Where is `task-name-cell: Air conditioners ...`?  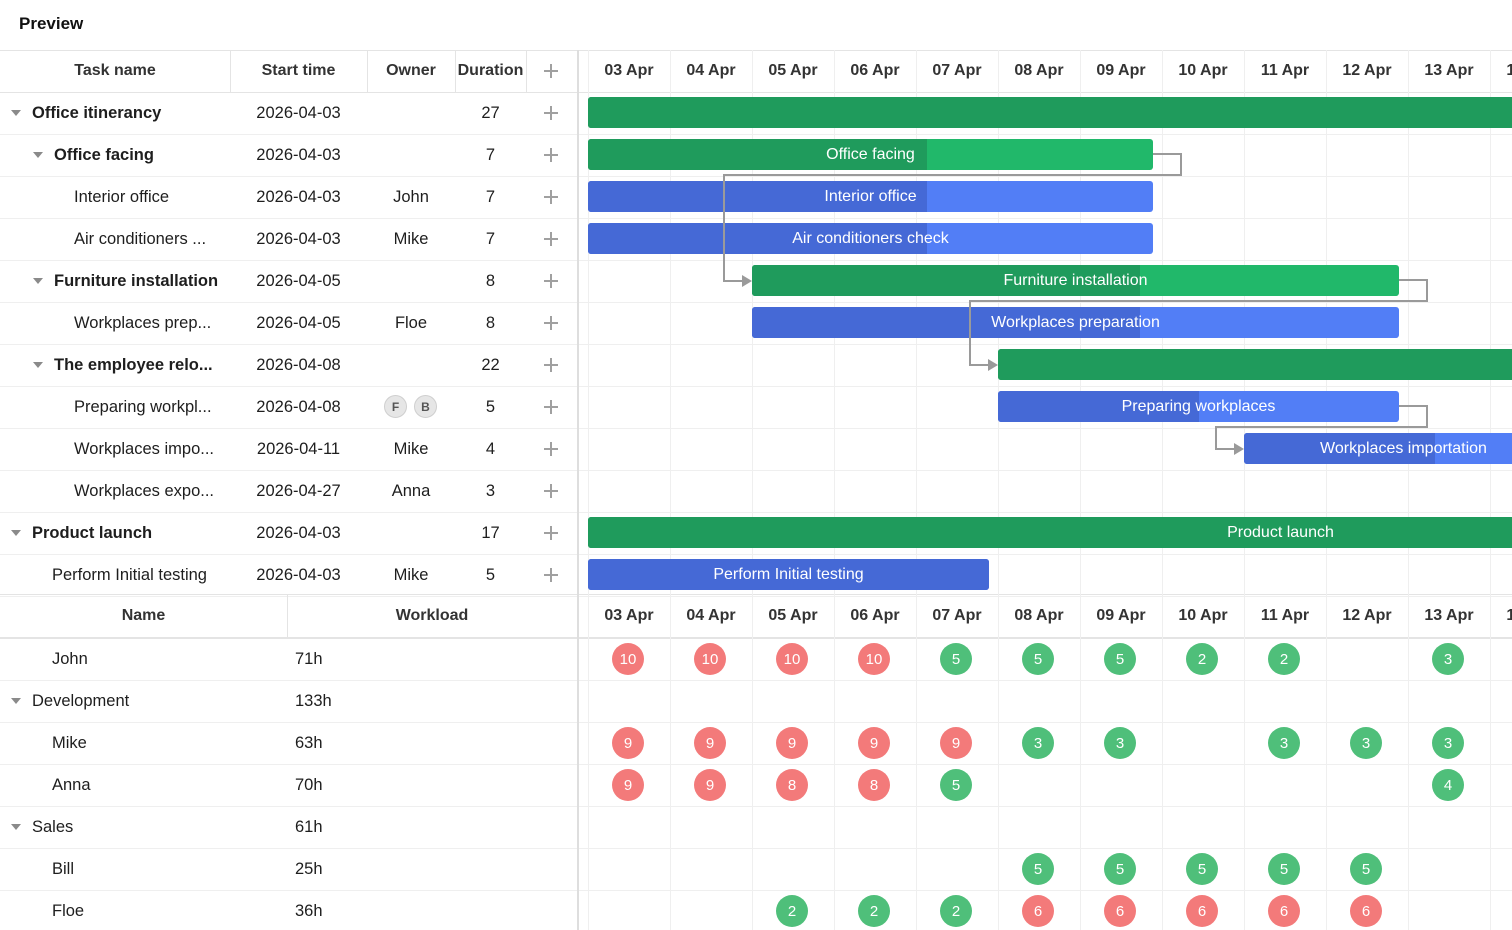 task-name-cell: Air conditioners ... is located at coordinates (140, 238).